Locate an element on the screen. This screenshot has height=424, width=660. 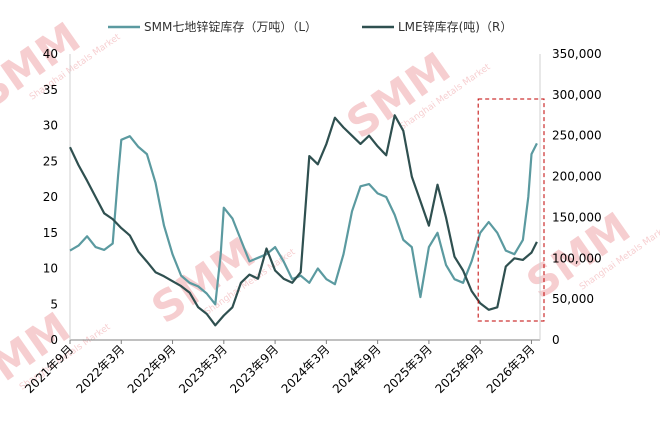
left-tick-label: 40 is located at coordinates (50, 54).